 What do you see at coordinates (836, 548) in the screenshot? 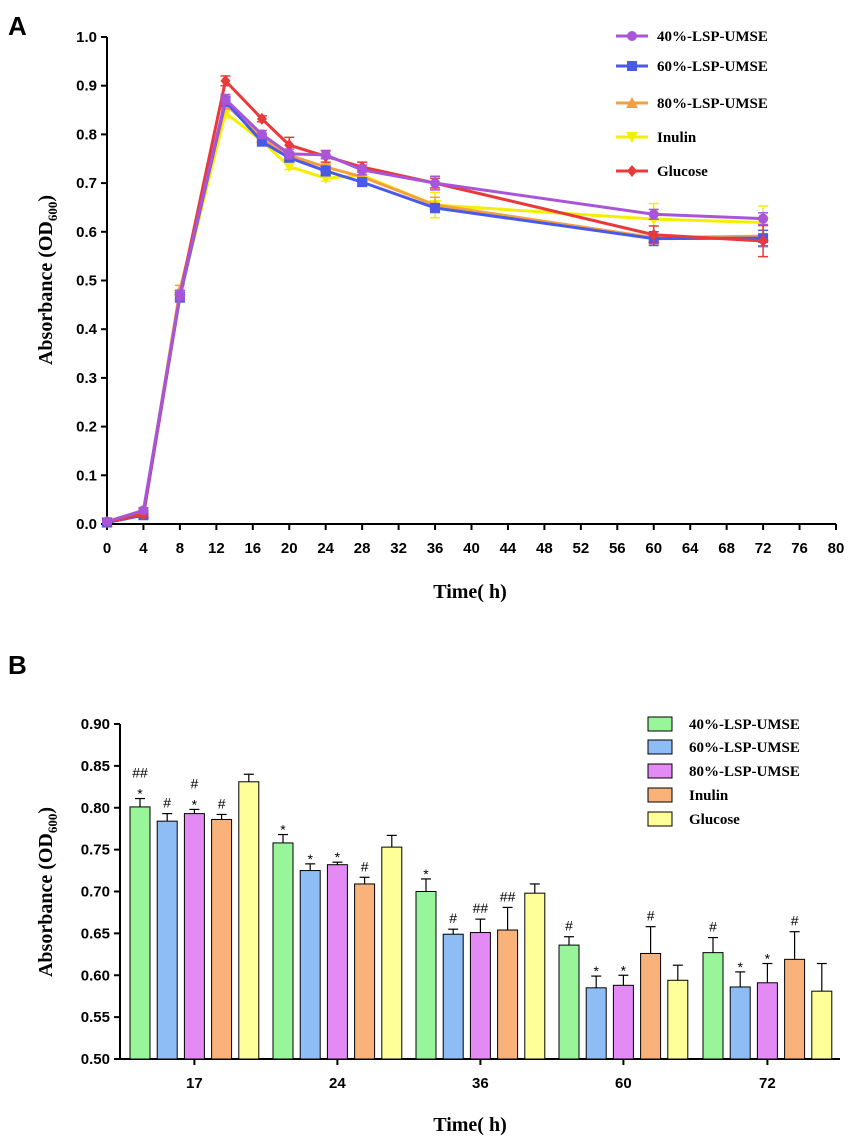
I see `panel-a-x-tick-label: 80` at bounding box center [836, 548].